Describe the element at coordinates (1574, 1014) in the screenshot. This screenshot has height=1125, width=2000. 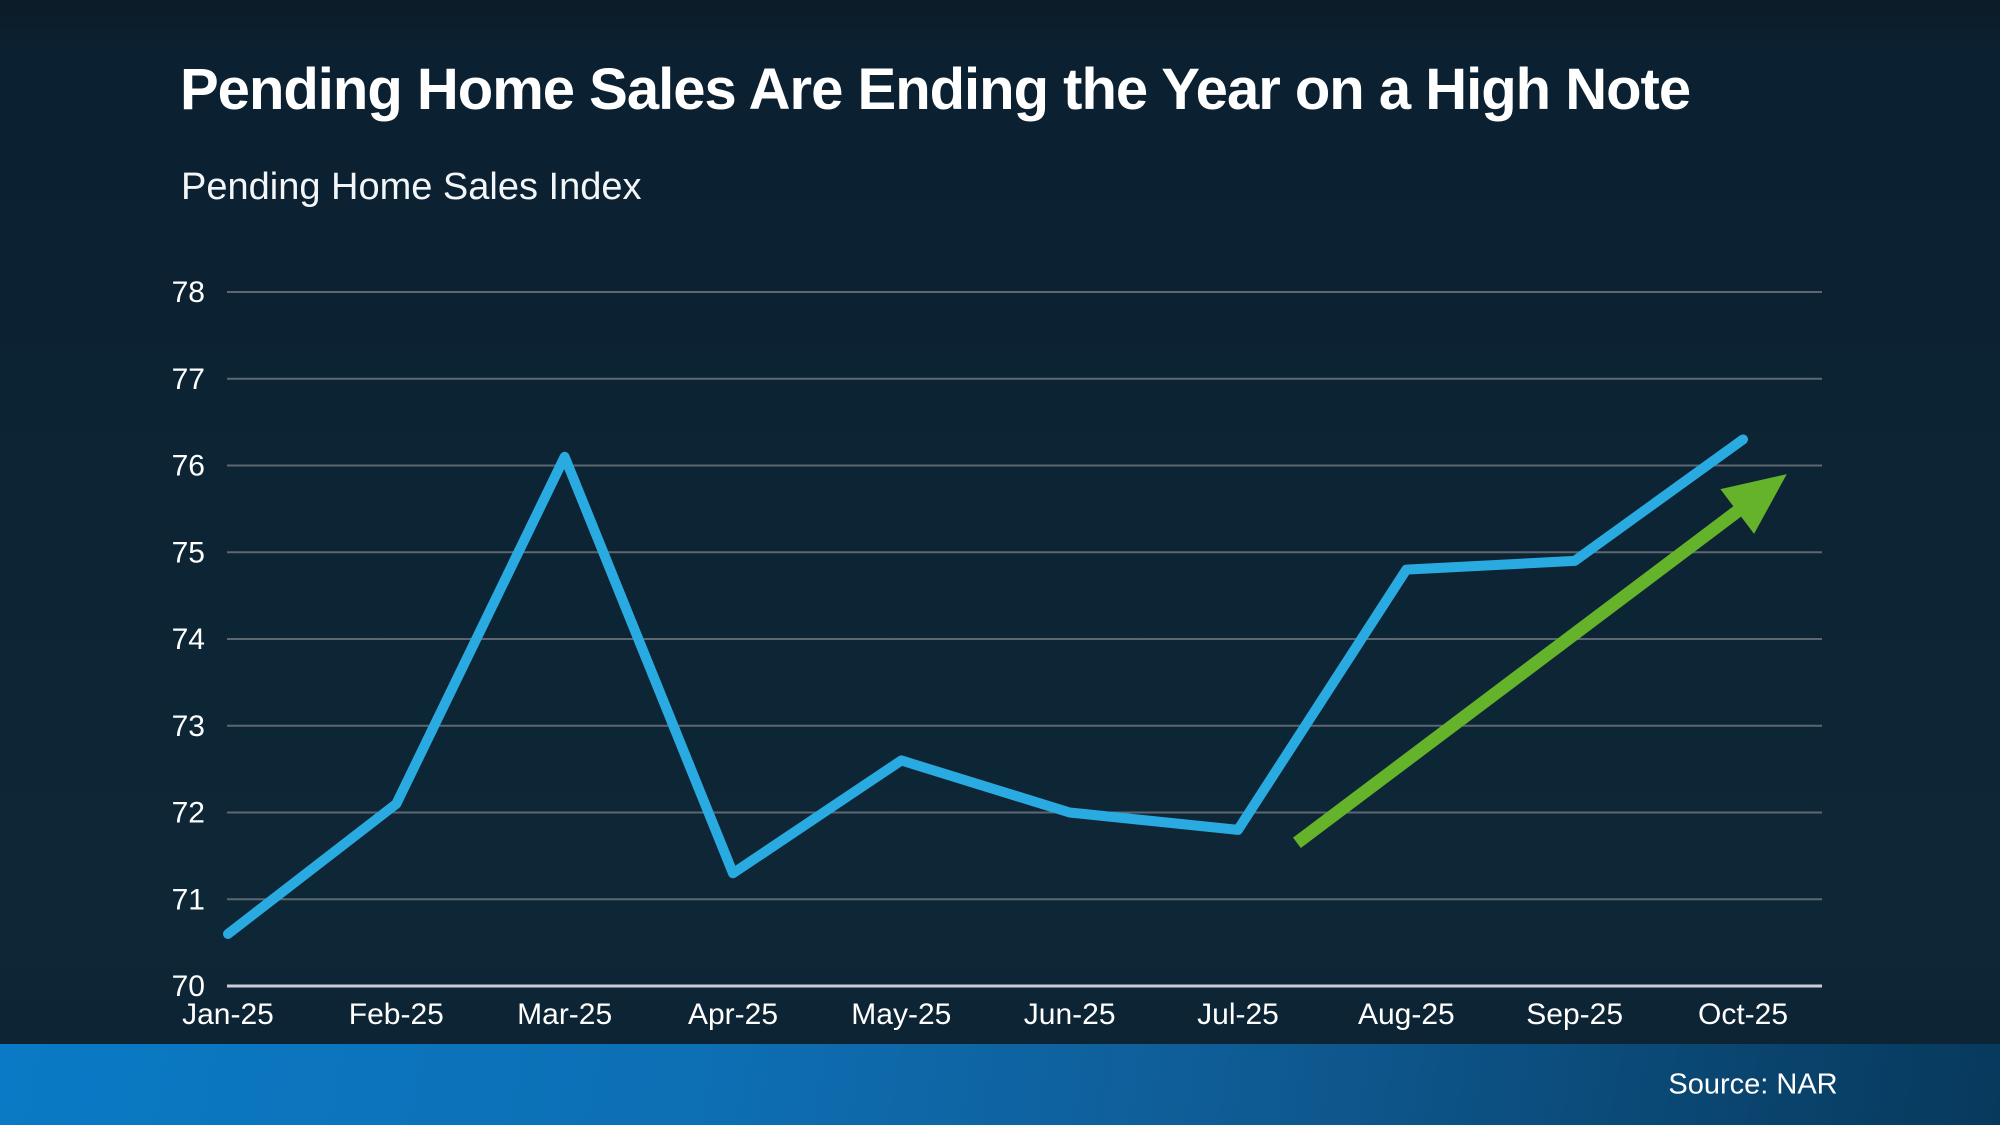
I see `x-axis-tick-label: Sep-25` at that location.